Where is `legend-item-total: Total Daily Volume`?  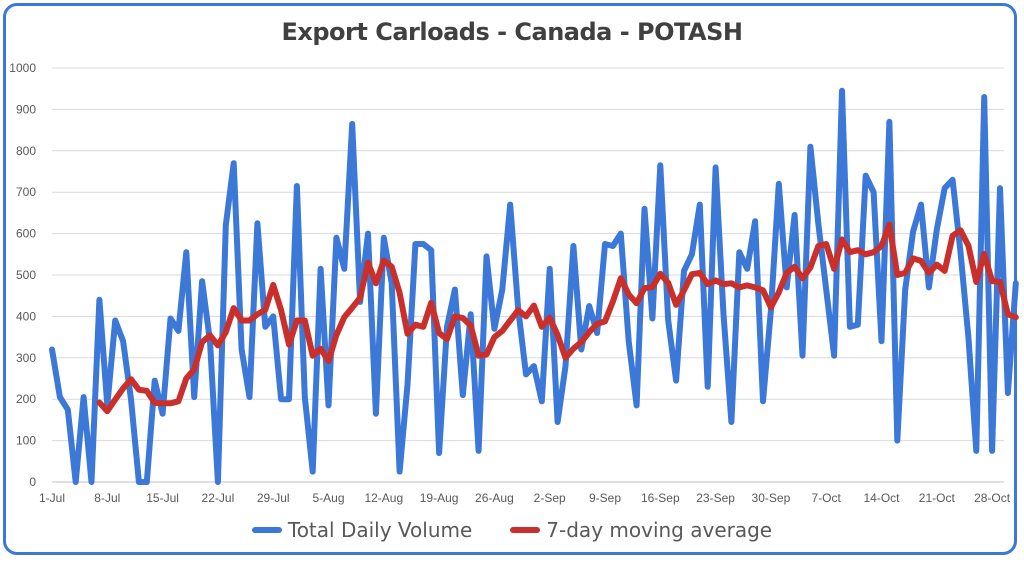 legend-item-total: Total Daily Volume is located at coordinates (362, 530).